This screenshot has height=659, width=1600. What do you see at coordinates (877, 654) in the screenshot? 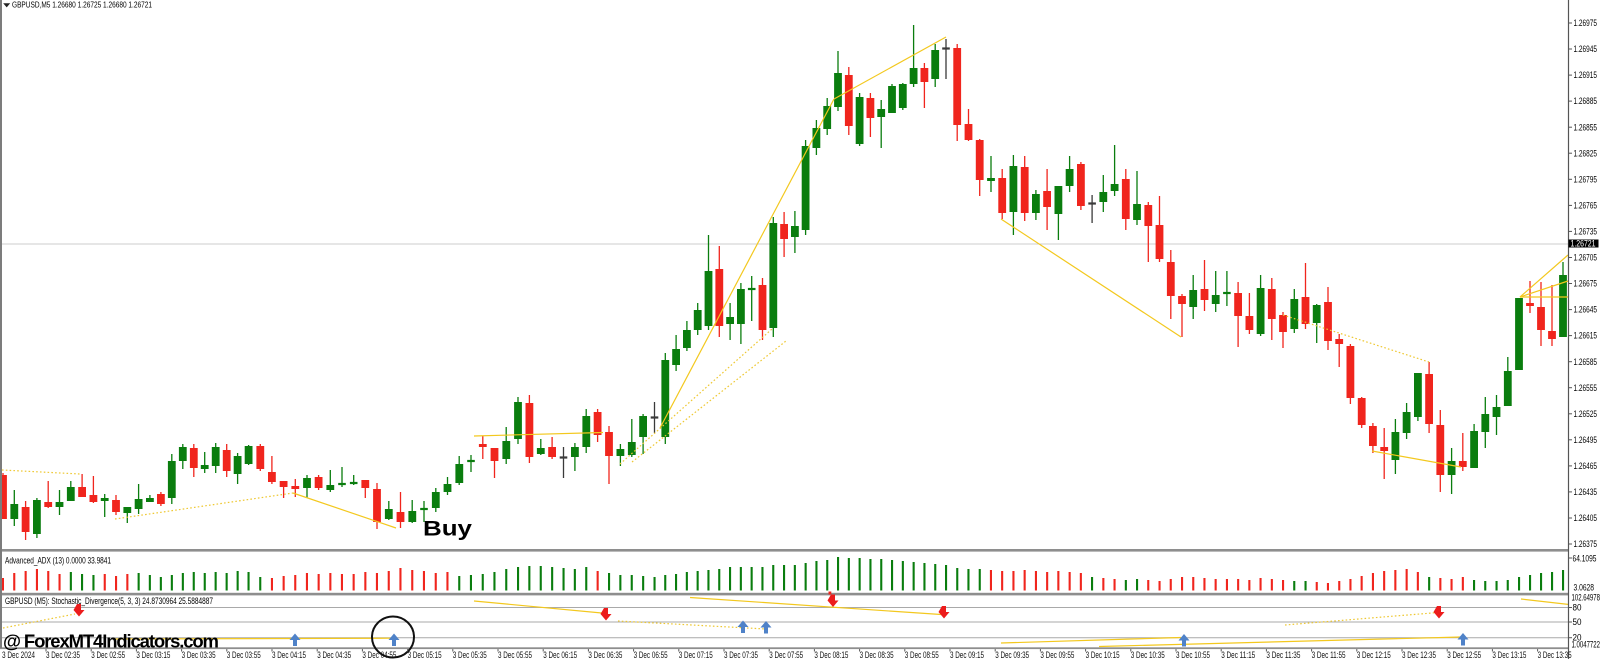
I see `svg-text: 3 Dec 08:35` at bounding box center [877, 654].